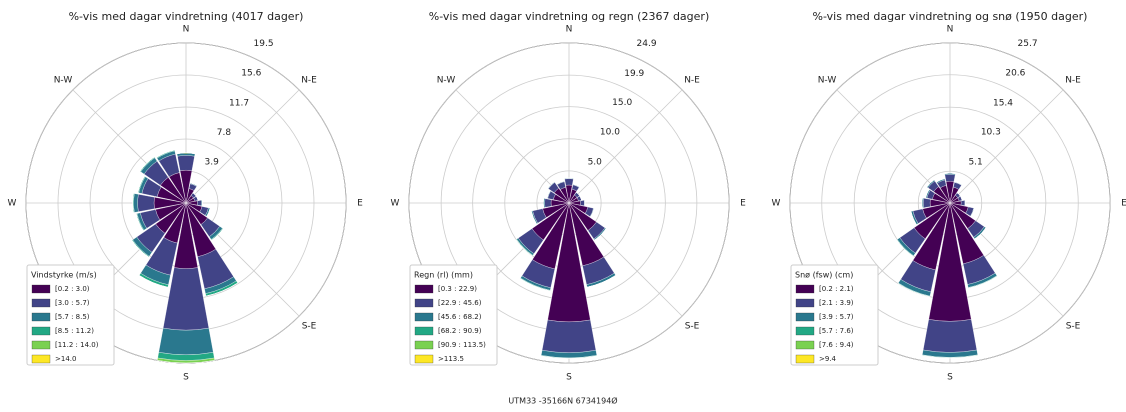 The width and height of the screenshot is (1126, 412). I want to click on r-tick-label: 15.4, so click(1003, 103).